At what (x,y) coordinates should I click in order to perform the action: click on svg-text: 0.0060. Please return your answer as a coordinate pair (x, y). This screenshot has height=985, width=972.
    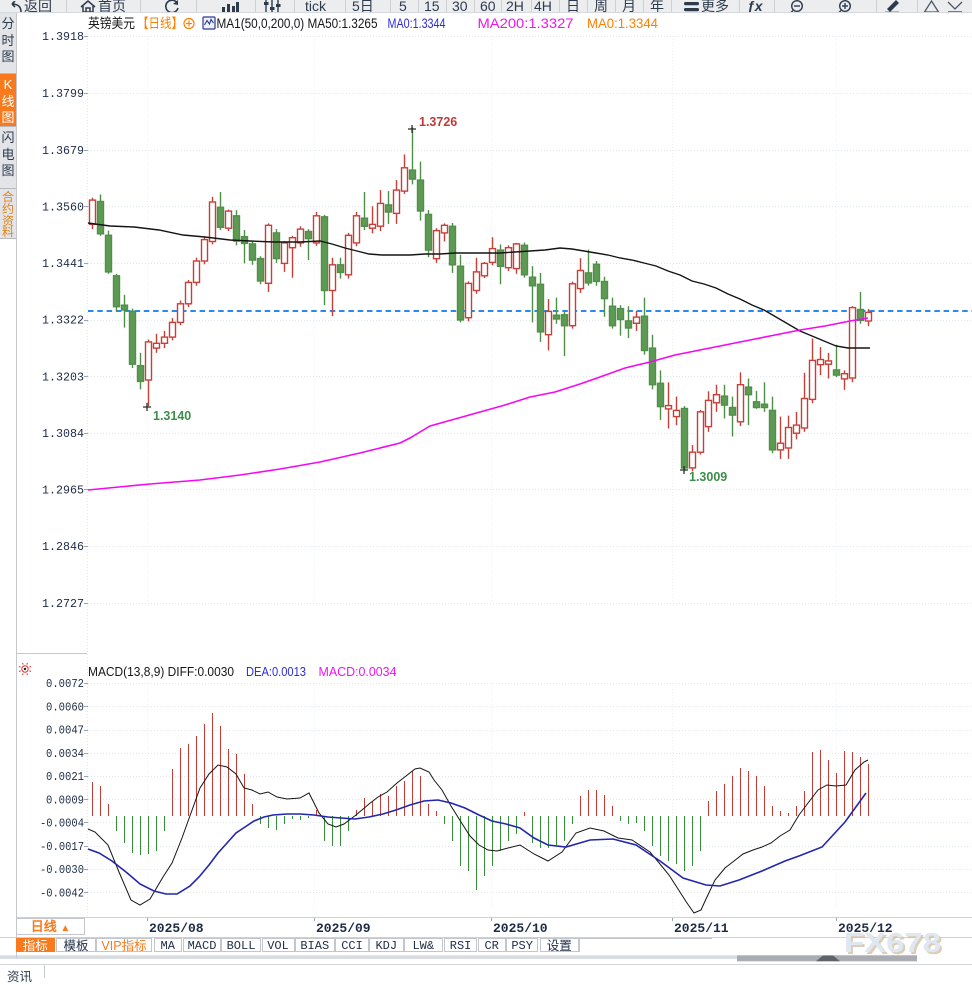
    Looking at the image, I should click on (65, 708).